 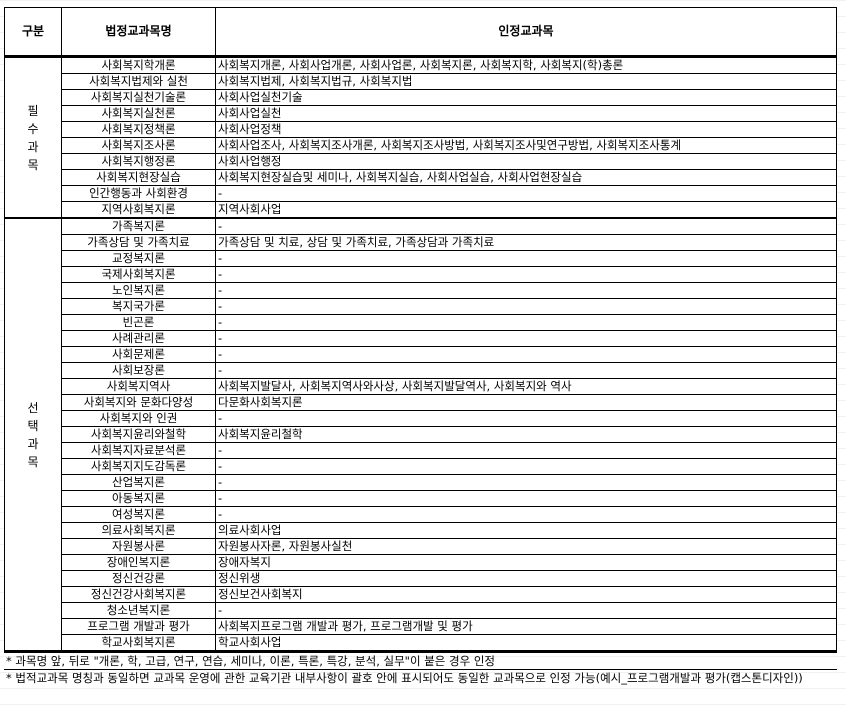 I want to click on table-row: 사례관리론 -, so click(x=421, y=338).